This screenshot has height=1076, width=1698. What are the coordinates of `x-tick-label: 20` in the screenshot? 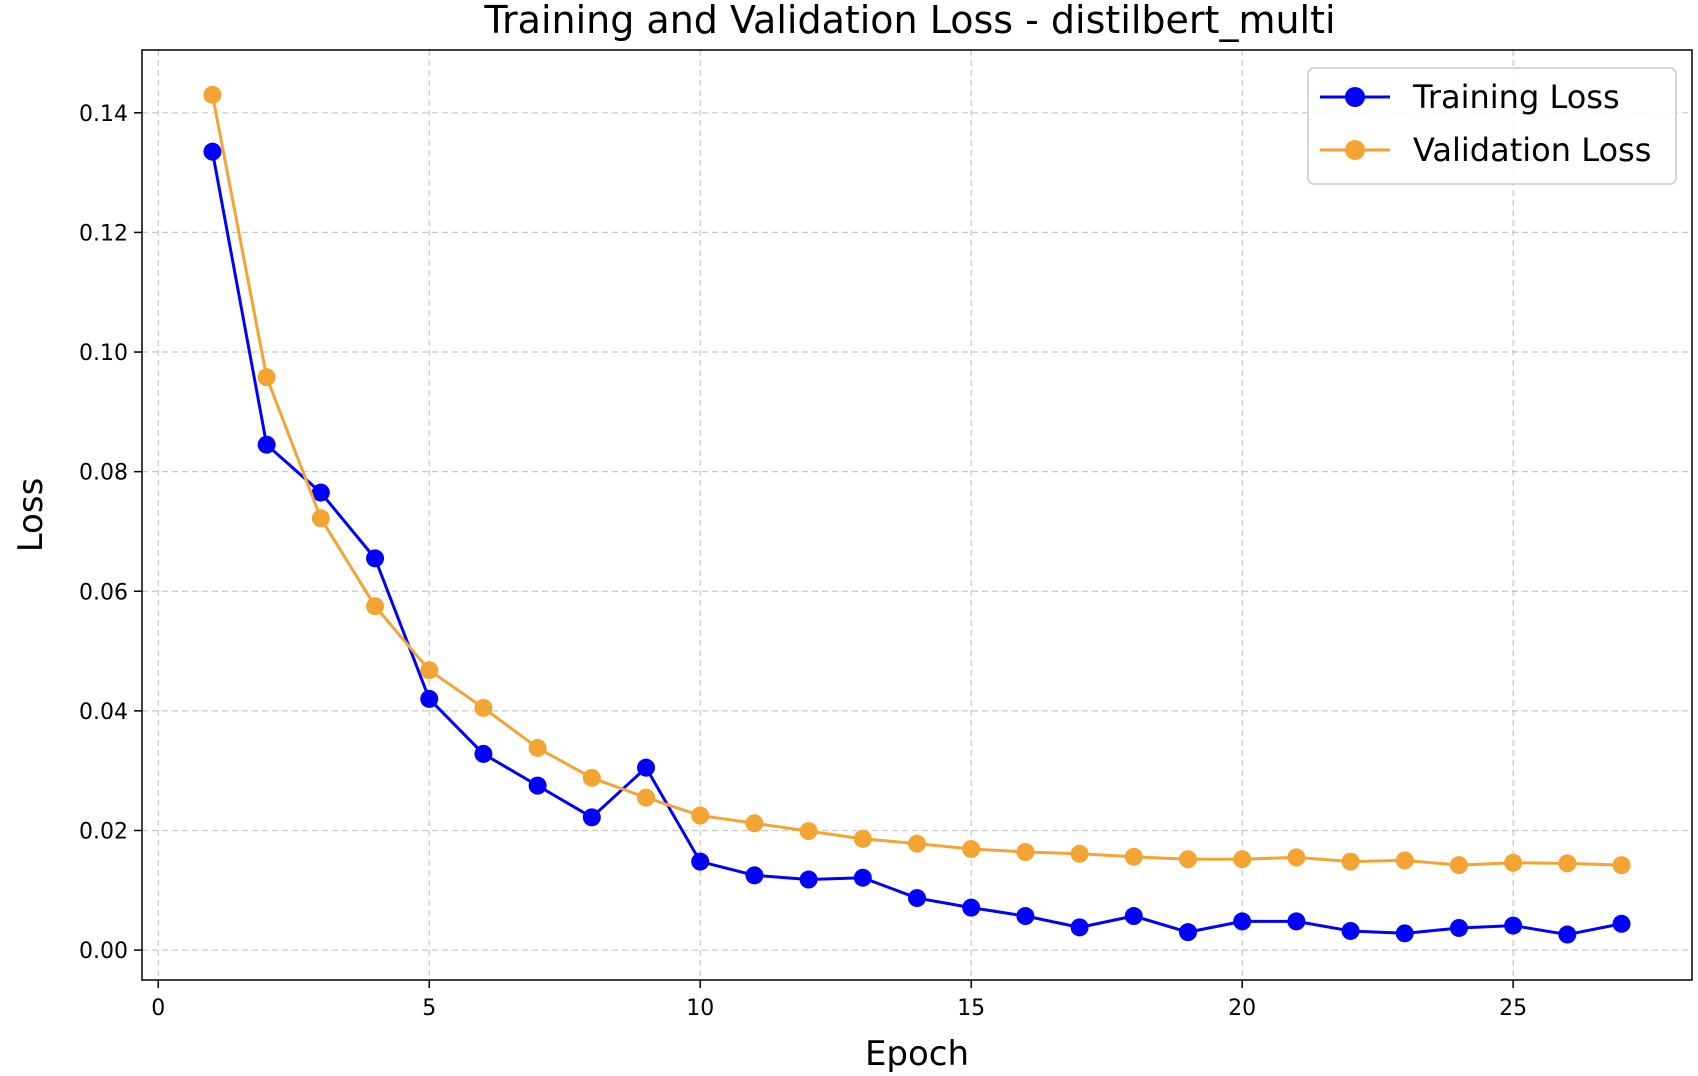 It's located at (1242, 1008).